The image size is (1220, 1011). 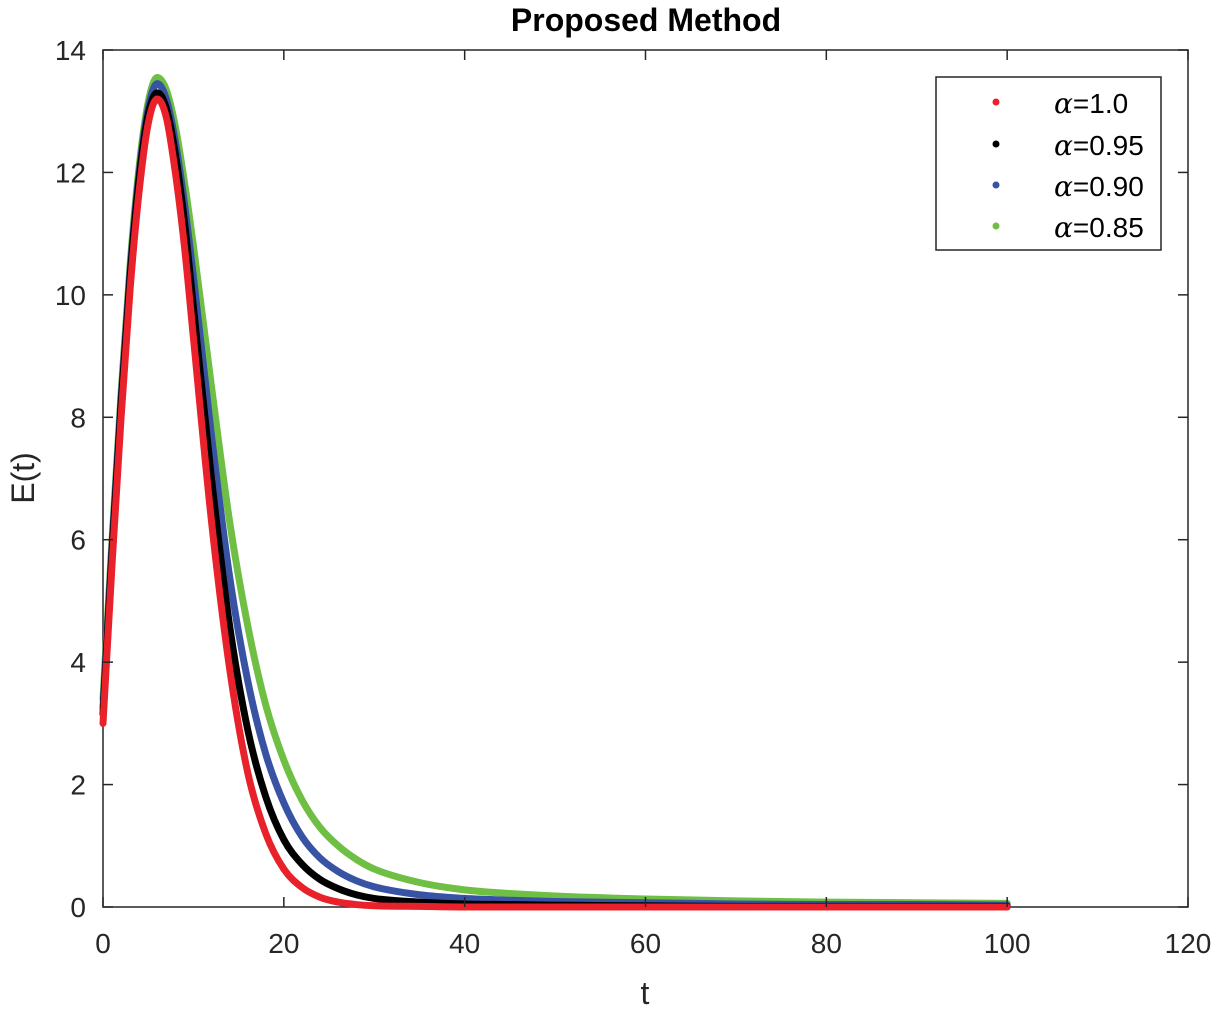 I want to click on x-tick-label: 60, so click(x=645, y=943).